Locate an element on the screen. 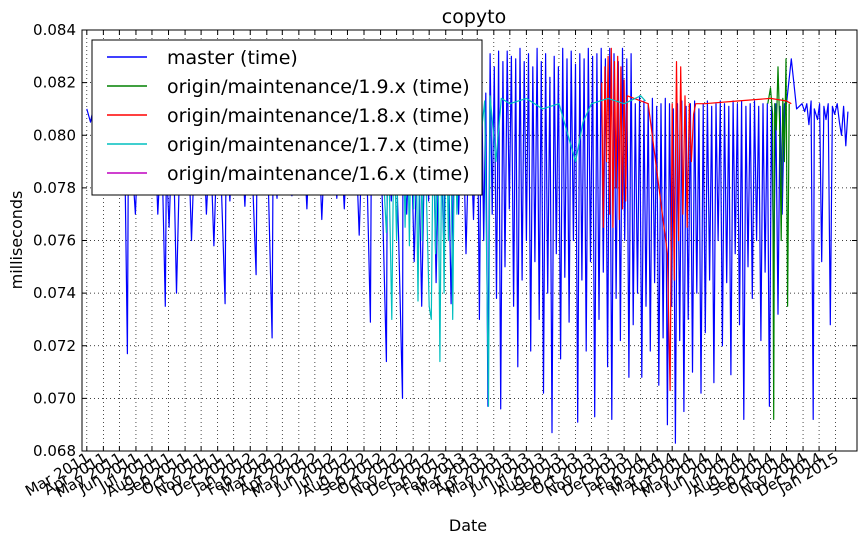  x-axis-label: Date is located at coordinates (468, 525).